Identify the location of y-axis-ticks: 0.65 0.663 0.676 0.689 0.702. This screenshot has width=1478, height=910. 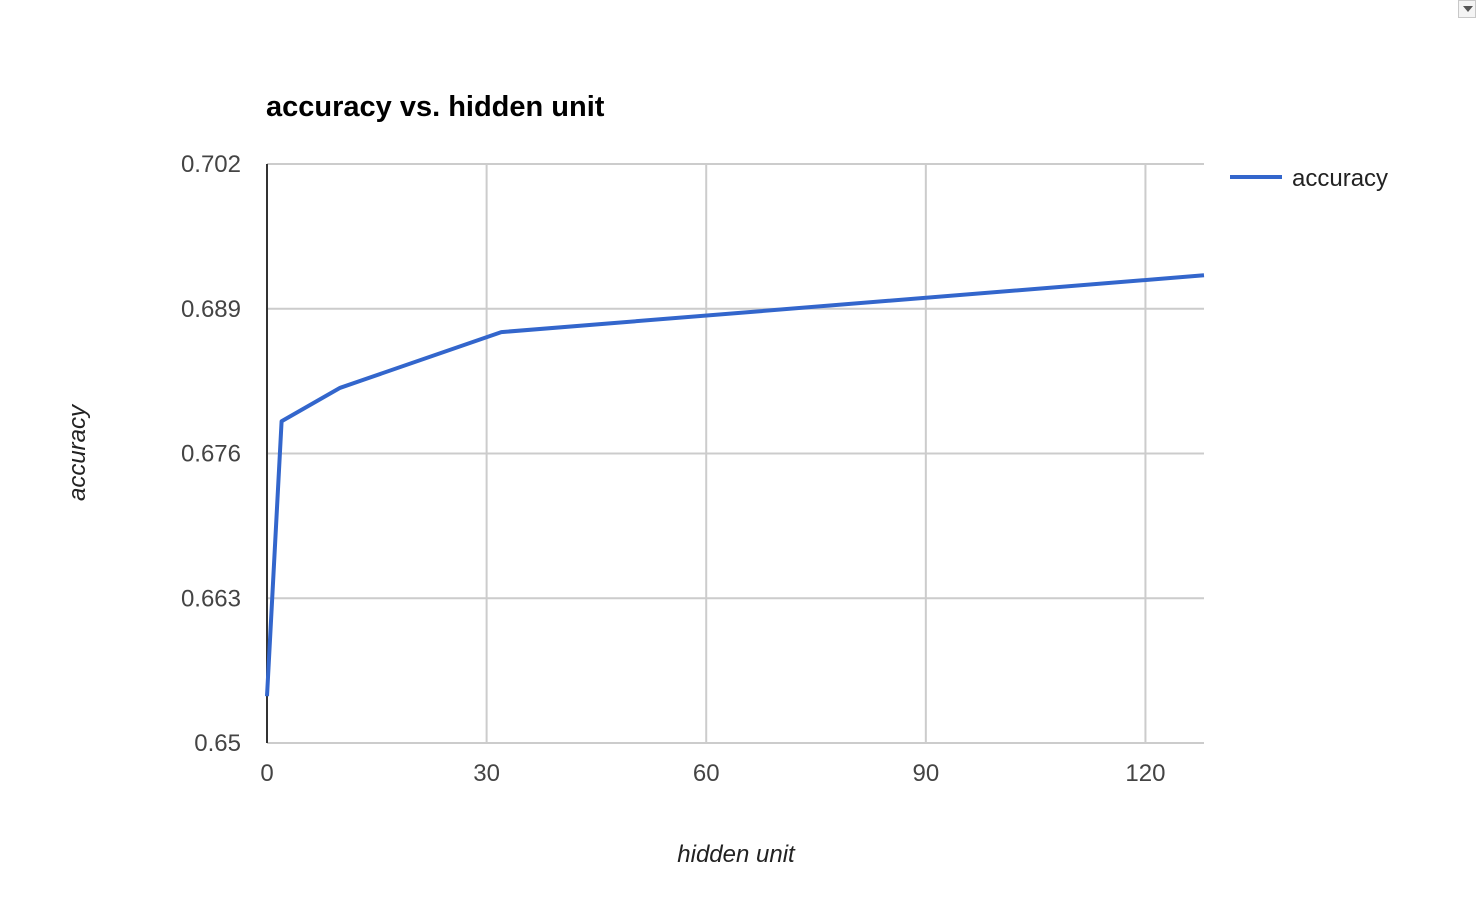
(211, 454).